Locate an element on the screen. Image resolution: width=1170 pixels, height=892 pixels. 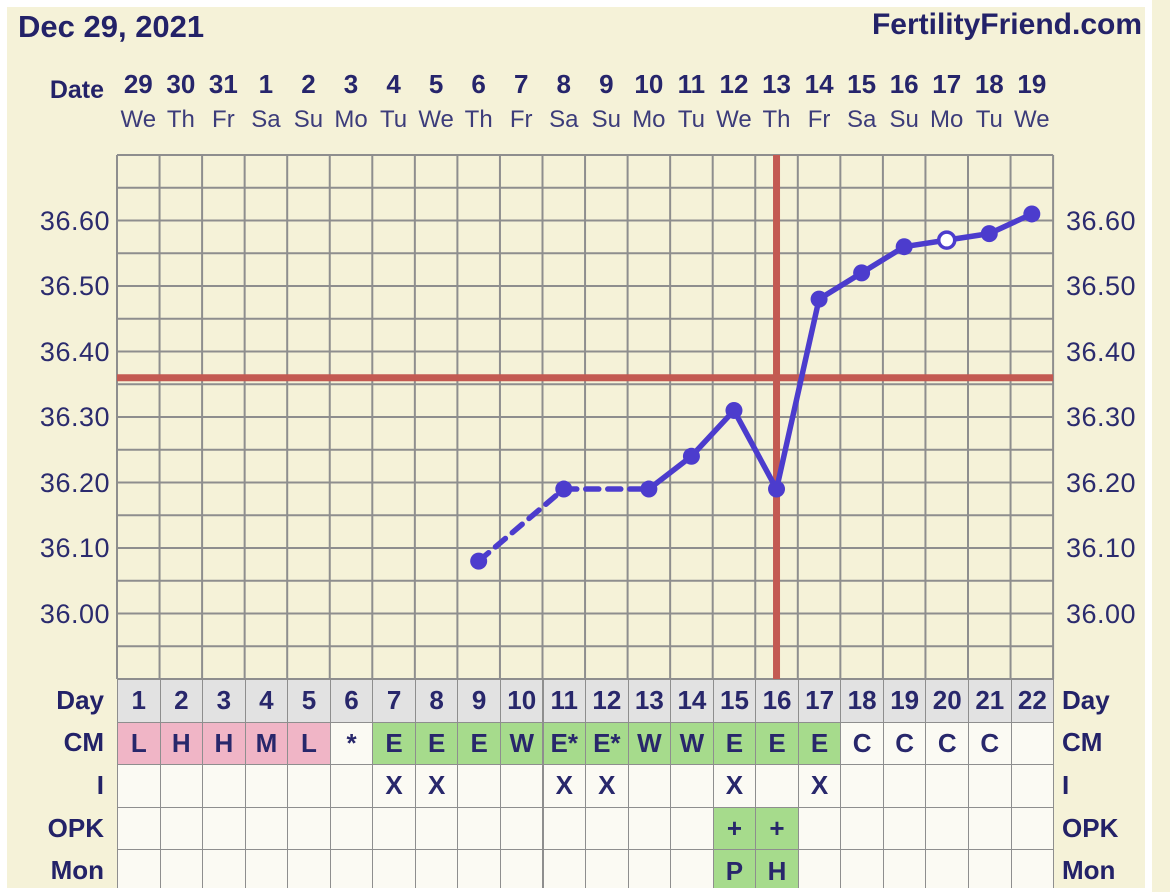
brand-link: FertilityFriend.com is located at coordinates (1006, 24).